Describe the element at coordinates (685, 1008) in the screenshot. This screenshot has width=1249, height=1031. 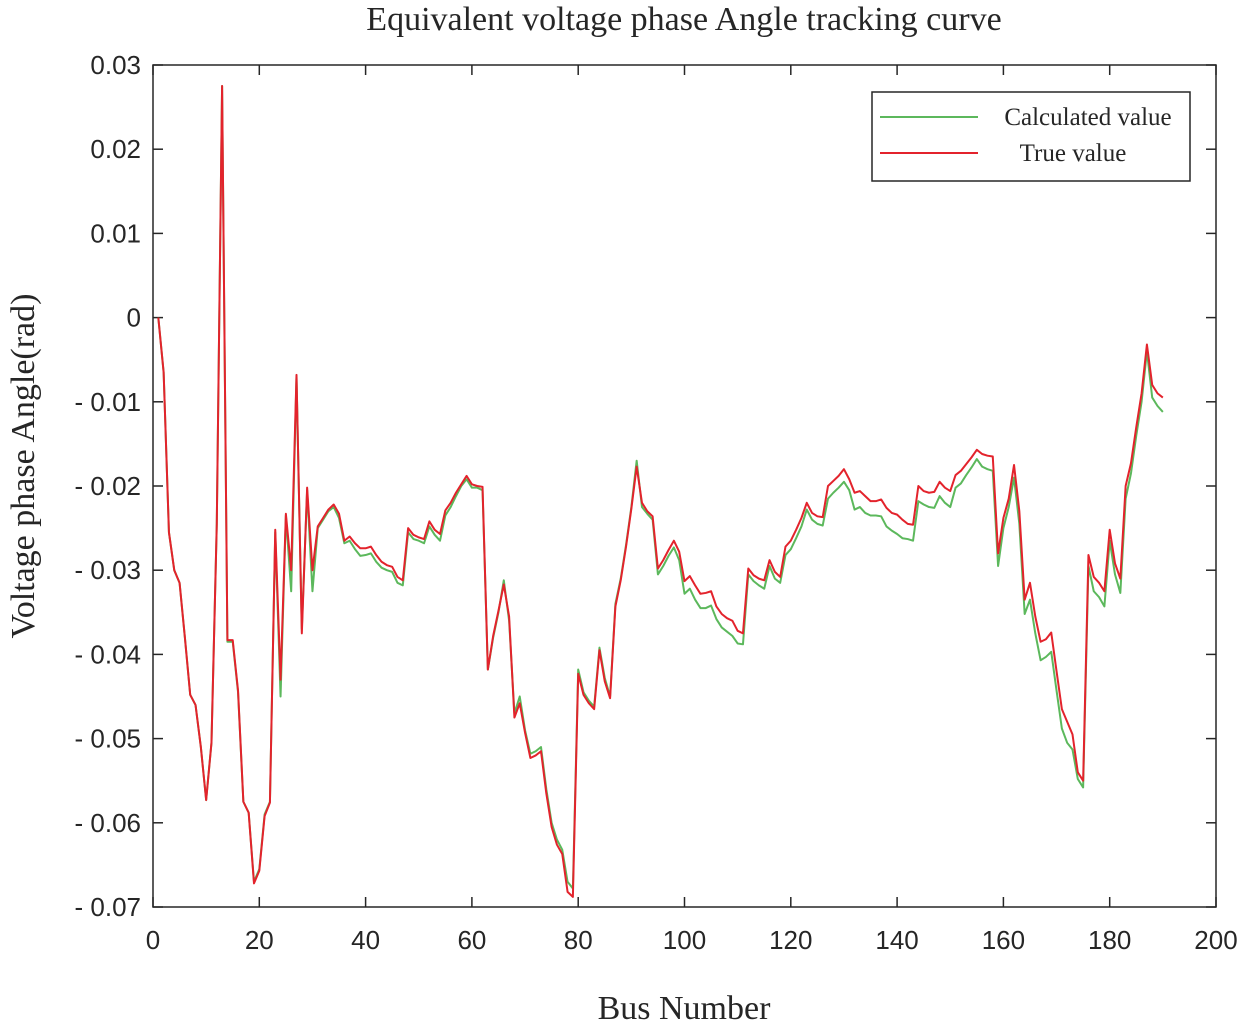
I see `x-axis-label: Bus Number` at that location.